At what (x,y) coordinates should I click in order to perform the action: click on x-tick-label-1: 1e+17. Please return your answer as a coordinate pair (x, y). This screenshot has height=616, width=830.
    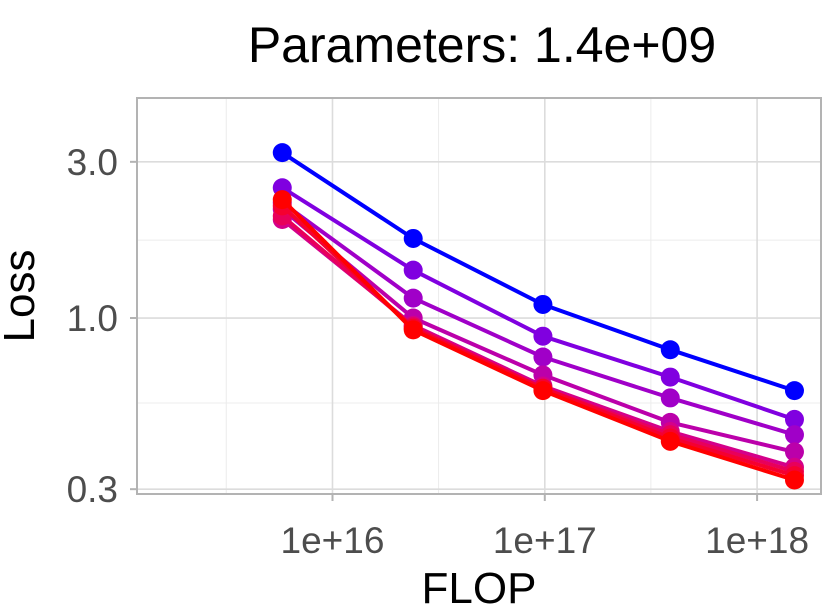
    Looking at the image, I should click on (545, 540).